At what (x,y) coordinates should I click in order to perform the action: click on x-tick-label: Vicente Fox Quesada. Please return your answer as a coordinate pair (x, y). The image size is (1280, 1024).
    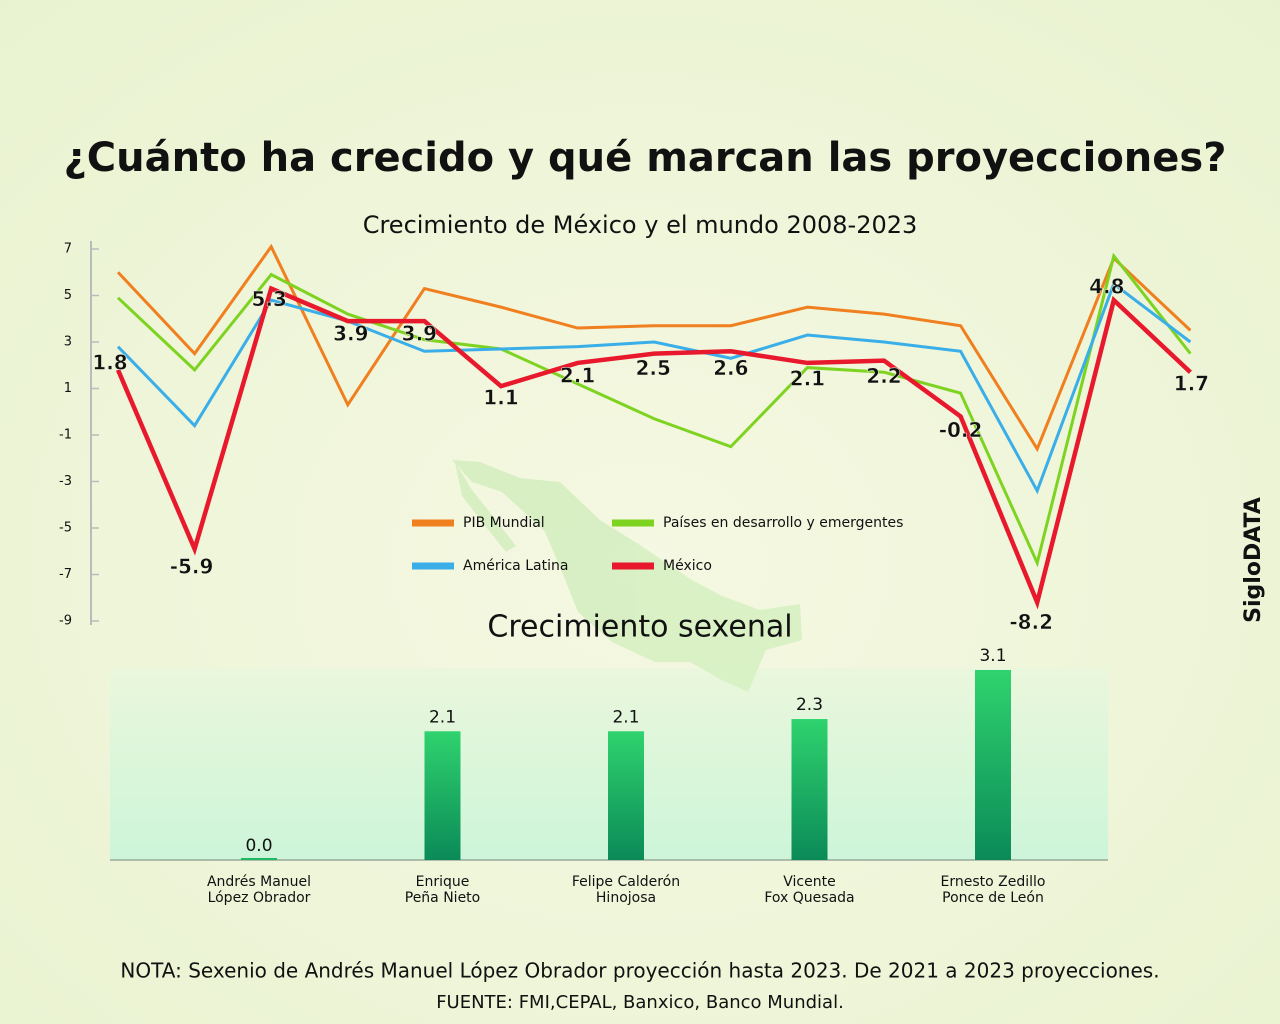
    Looking at the image, I should click on (809, 890).